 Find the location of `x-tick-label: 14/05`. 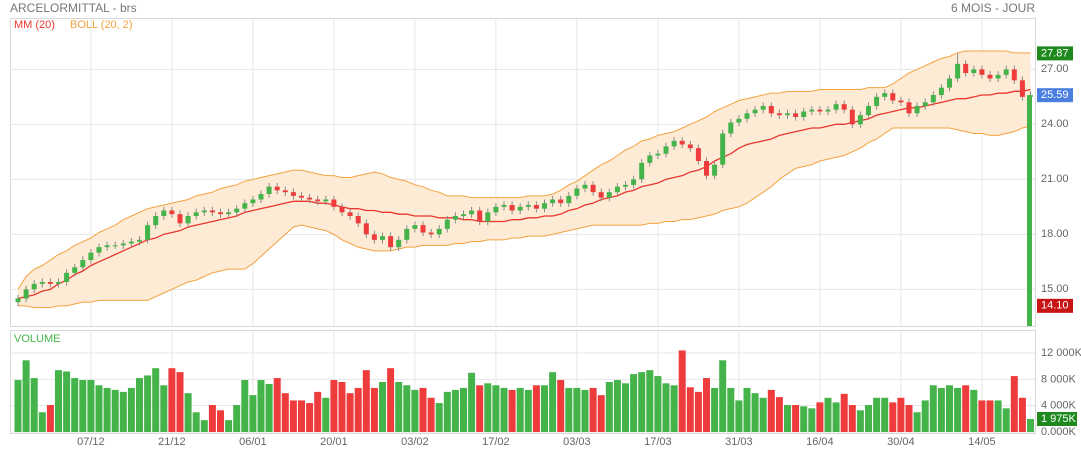

x-tick-label: 14/05 is located at coordinates (982, 442).